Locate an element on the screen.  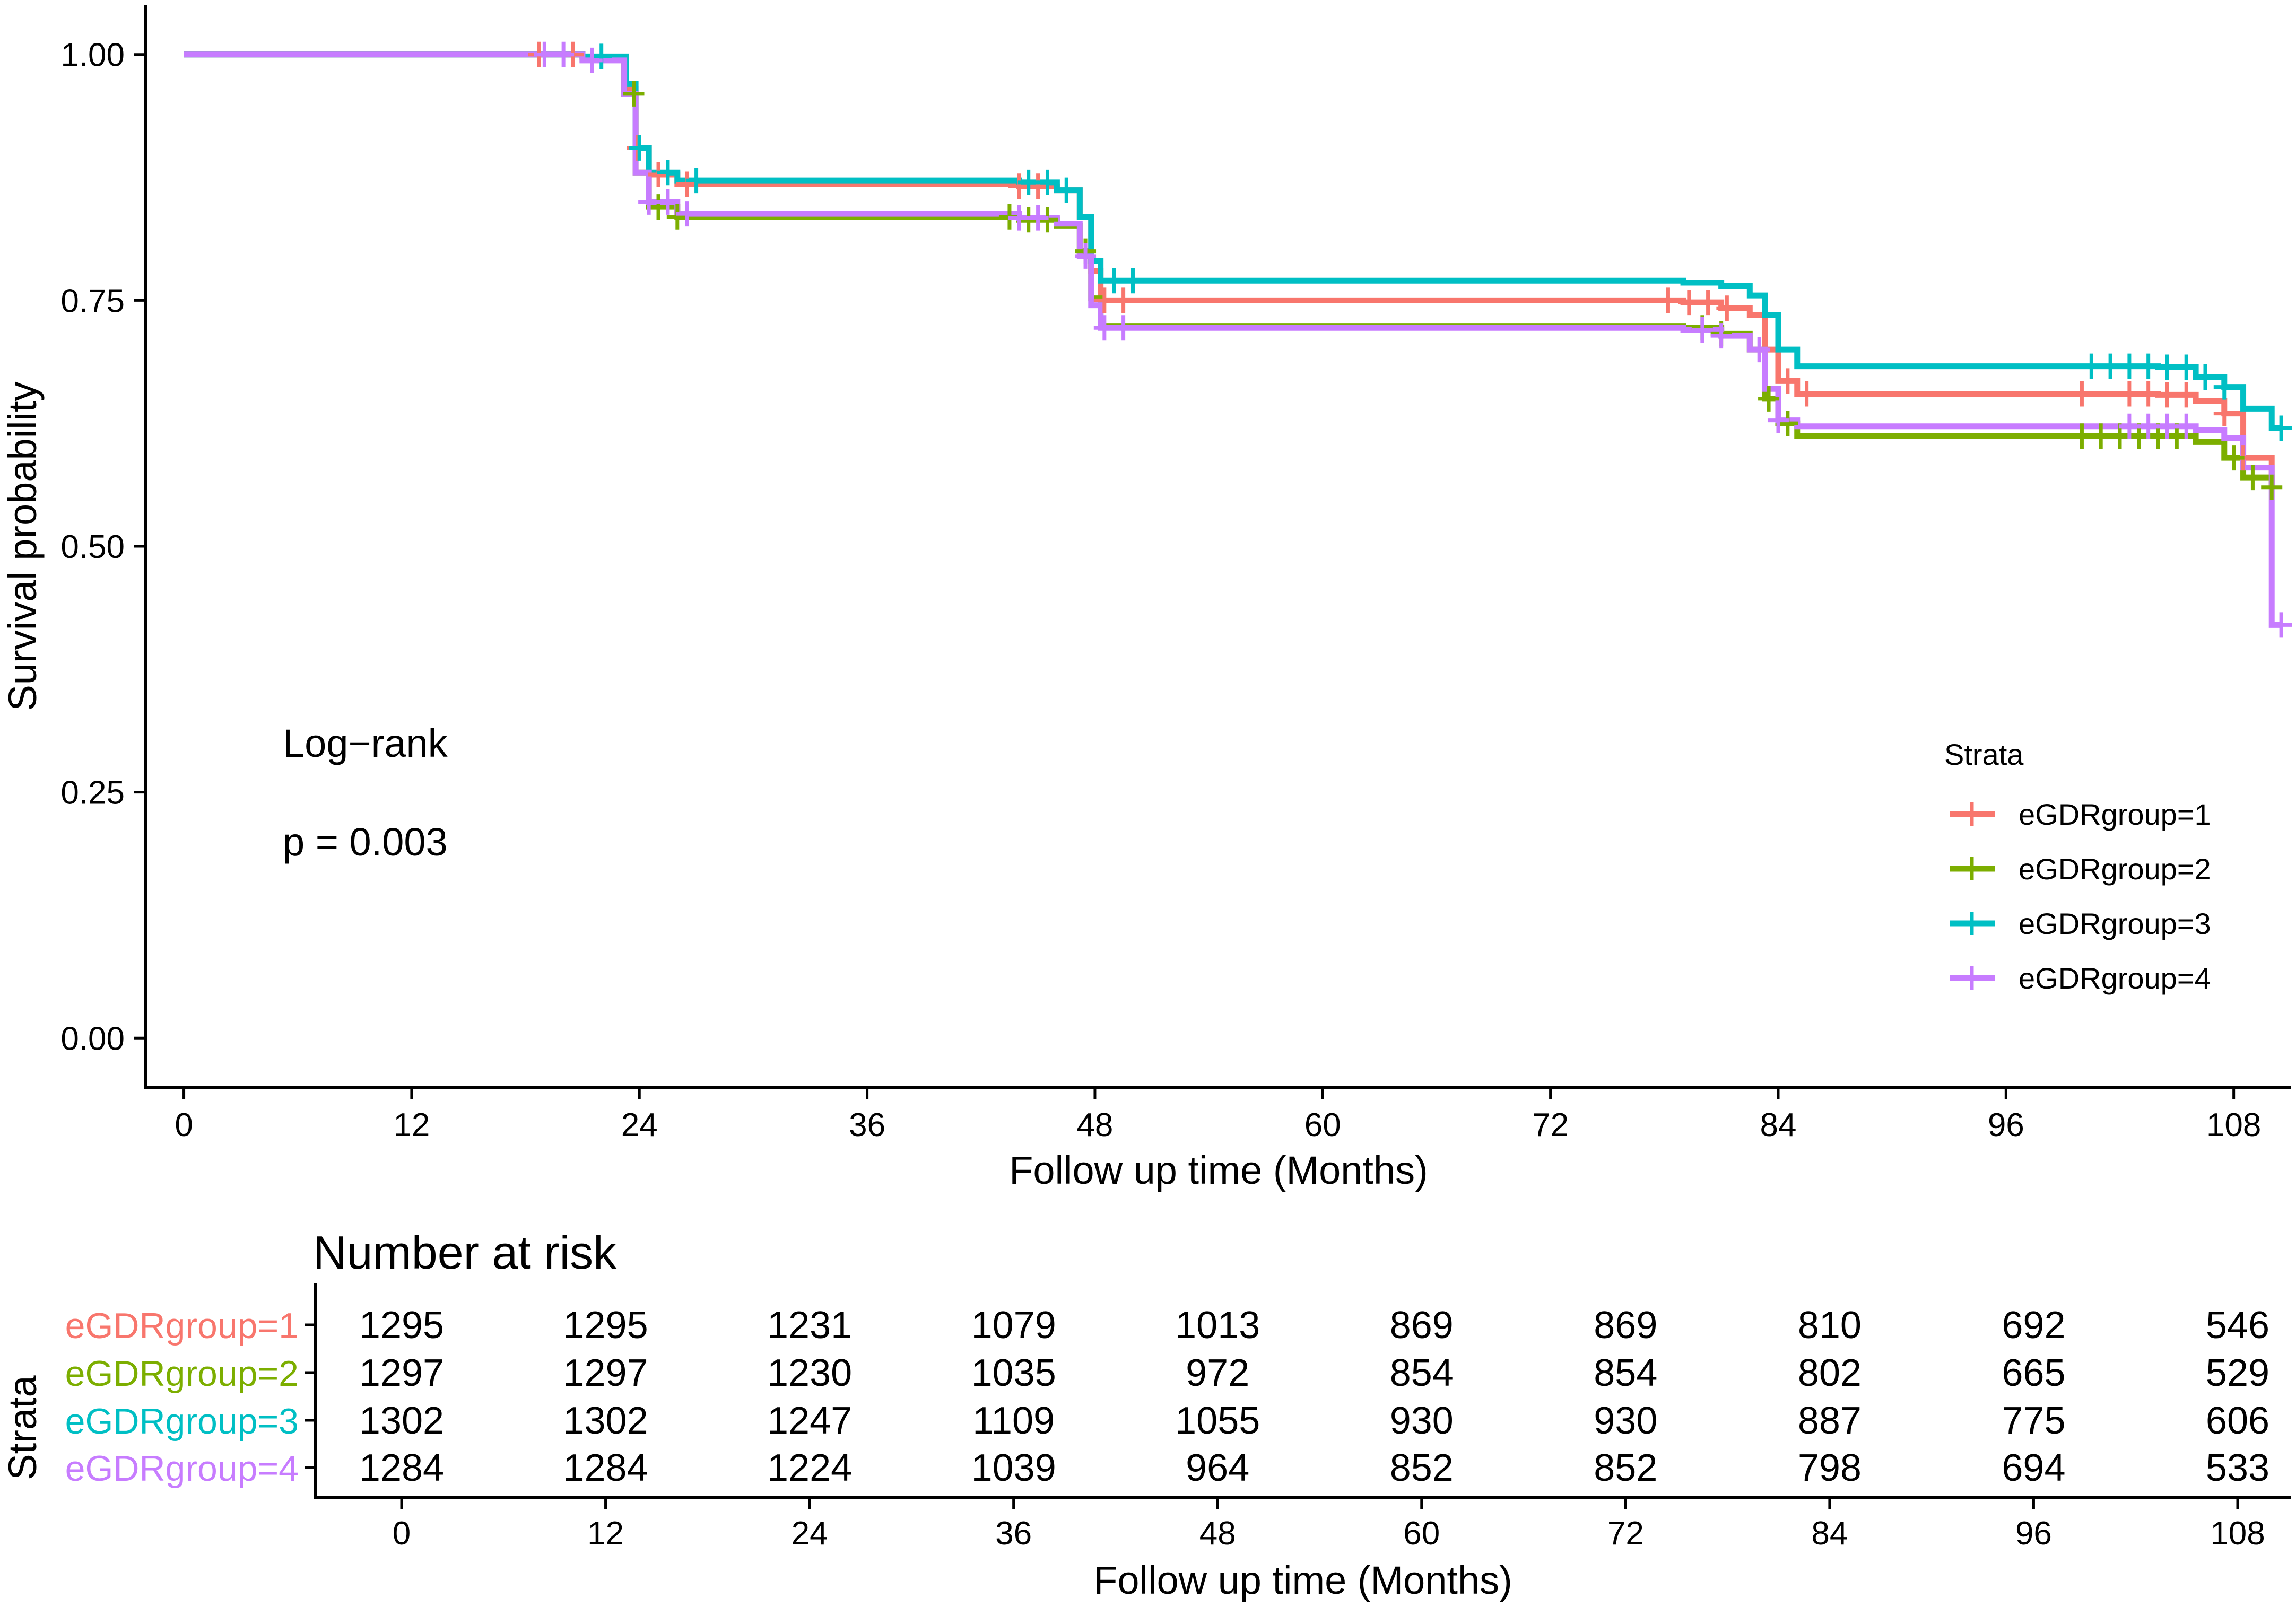
risk-cell-1-24: 1231 is located at coordinates (810, 1325).